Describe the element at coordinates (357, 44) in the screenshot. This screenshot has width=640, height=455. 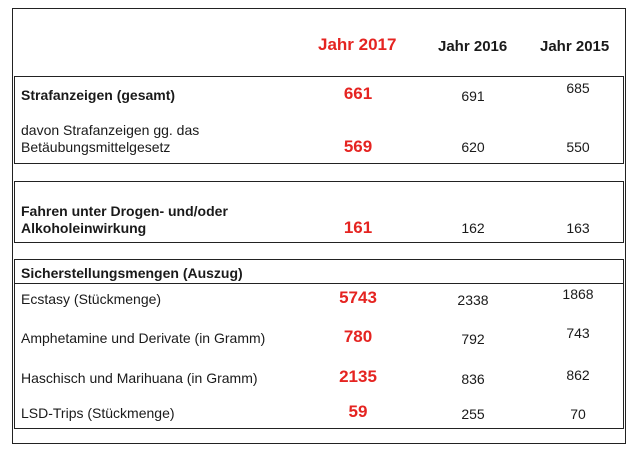
I see `header-2017: Jahr 2017` at that location.